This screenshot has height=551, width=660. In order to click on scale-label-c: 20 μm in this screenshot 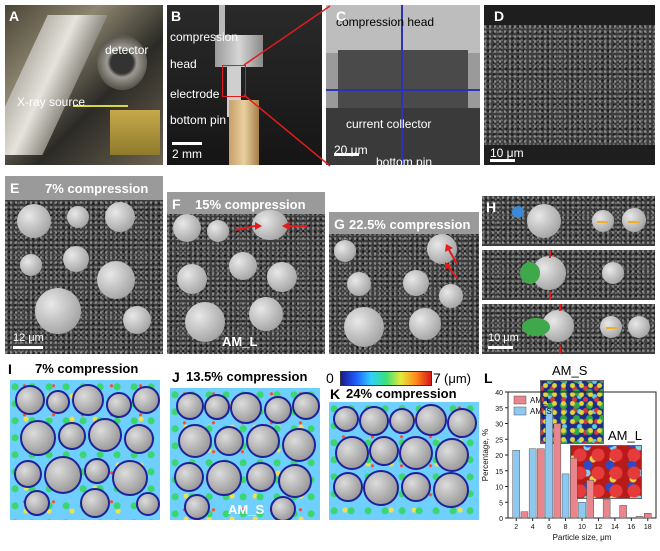, I will do `click(351, 150)`.